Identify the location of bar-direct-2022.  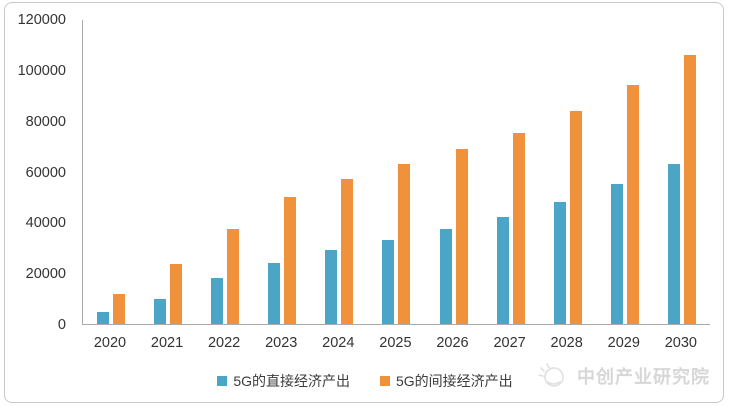
(217, 301).